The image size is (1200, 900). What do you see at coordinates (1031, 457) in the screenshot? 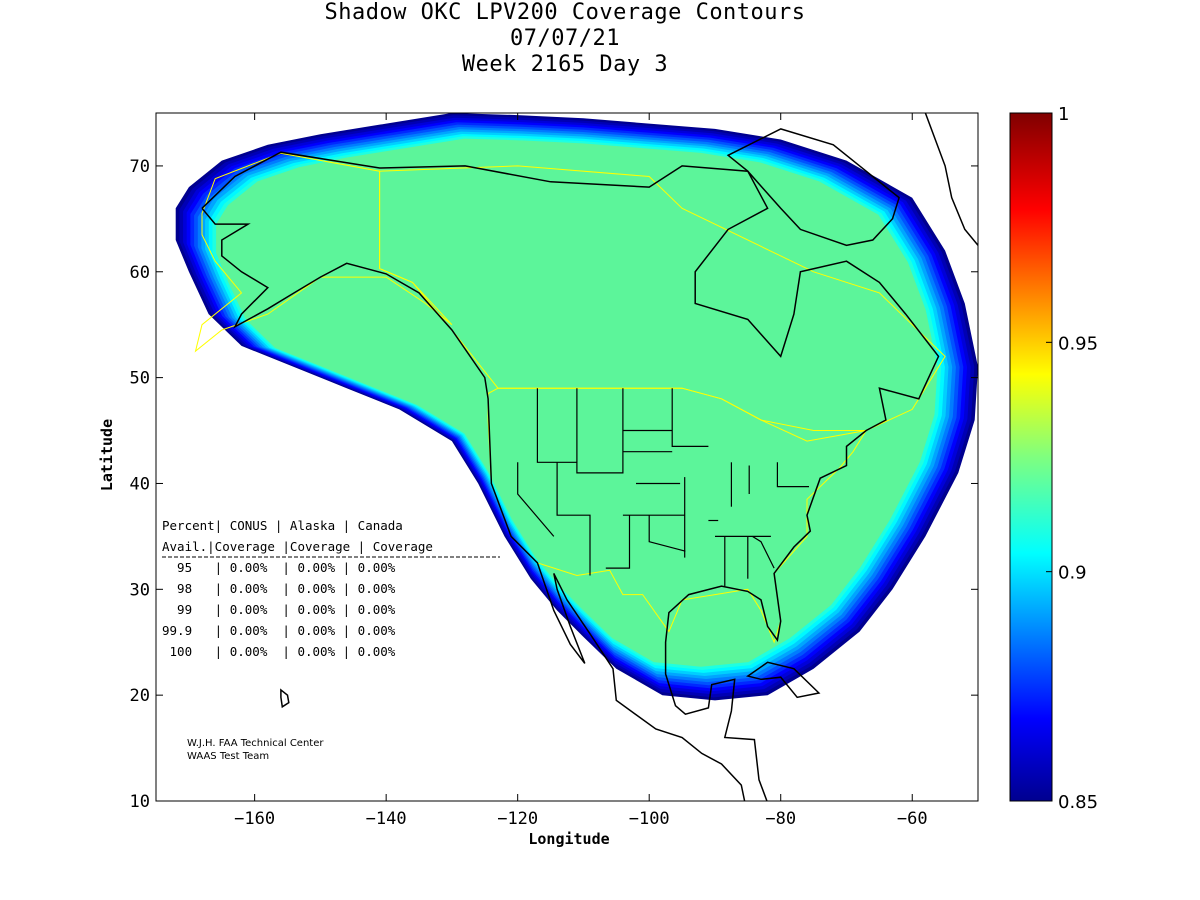
I see `colorbar` at bounding box center [1031, 457].